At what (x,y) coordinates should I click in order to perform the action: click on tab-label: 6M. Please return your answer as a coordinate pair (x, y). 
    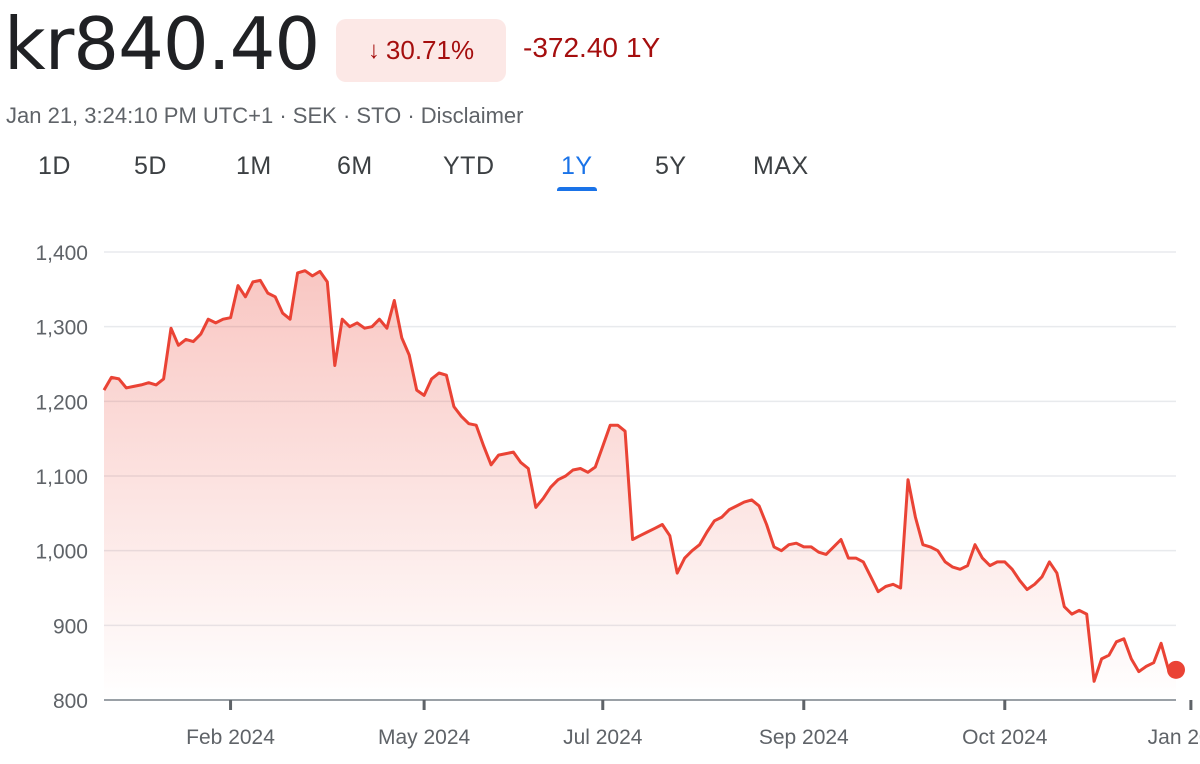
    Looking at the image, I should click on (355, 166).